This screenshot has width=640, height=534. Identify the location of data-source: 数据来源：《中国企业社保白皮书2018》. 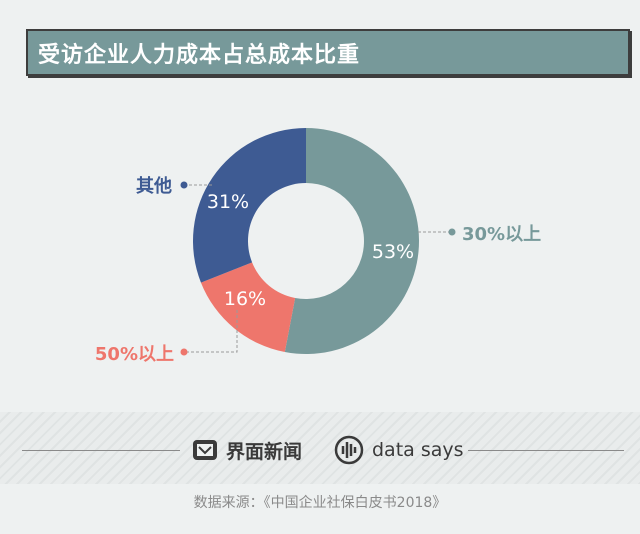
(320, 503).